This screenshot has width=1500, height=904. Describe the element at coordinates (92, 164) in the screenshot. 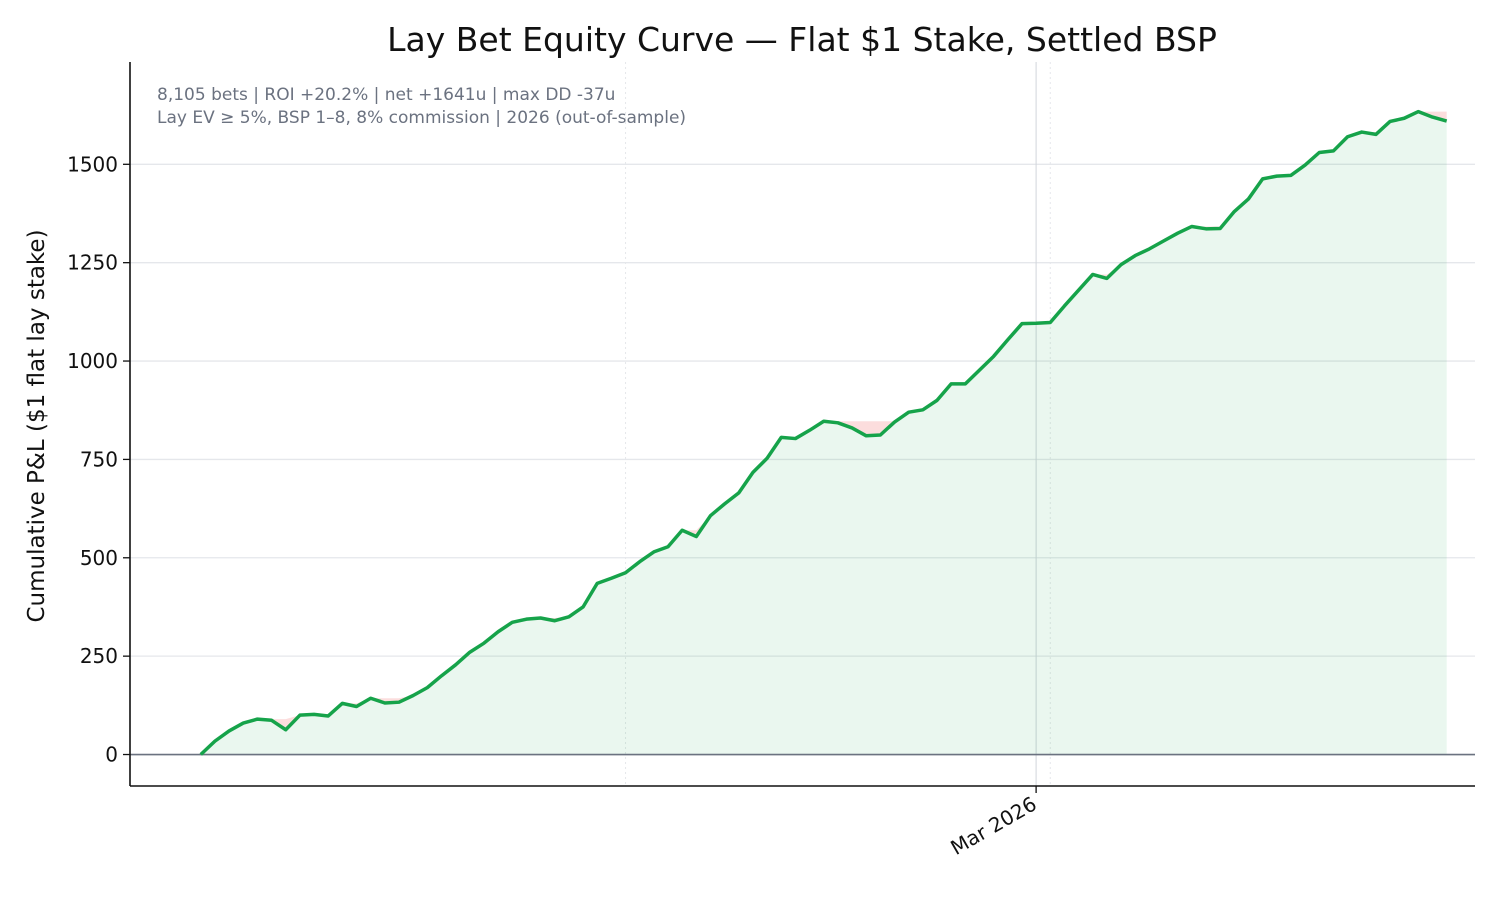

I see `y-tick-label: 1500` at that location.